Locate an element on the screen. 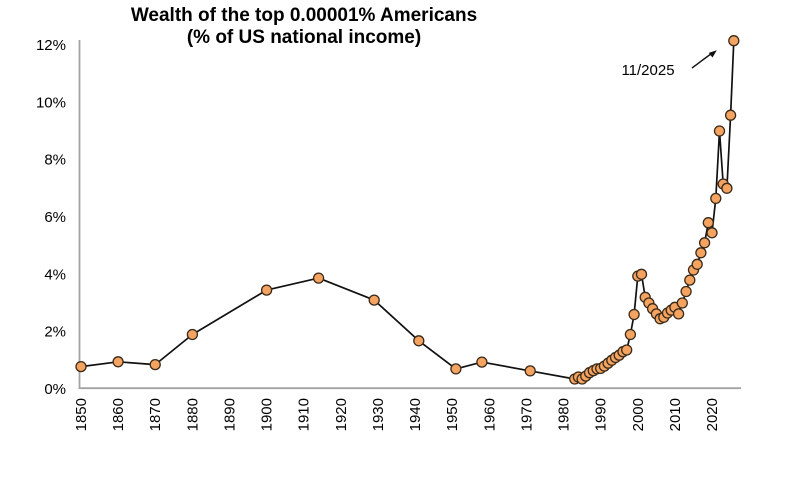 This screenshot has width=800, height=478. x-tick-label: 1930 is located at coordinates (378, 414).